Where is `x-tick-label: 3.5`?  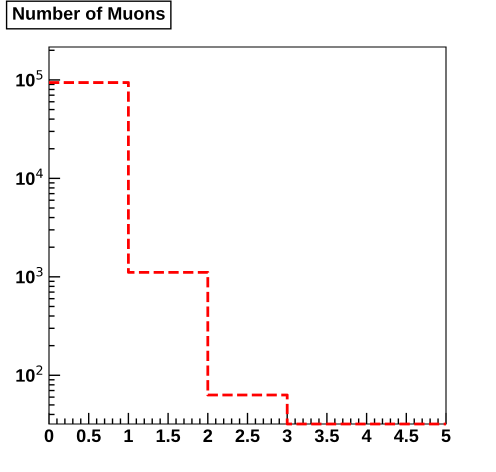
x-tick-label: 3.5 is located at coordinates (326, 435).